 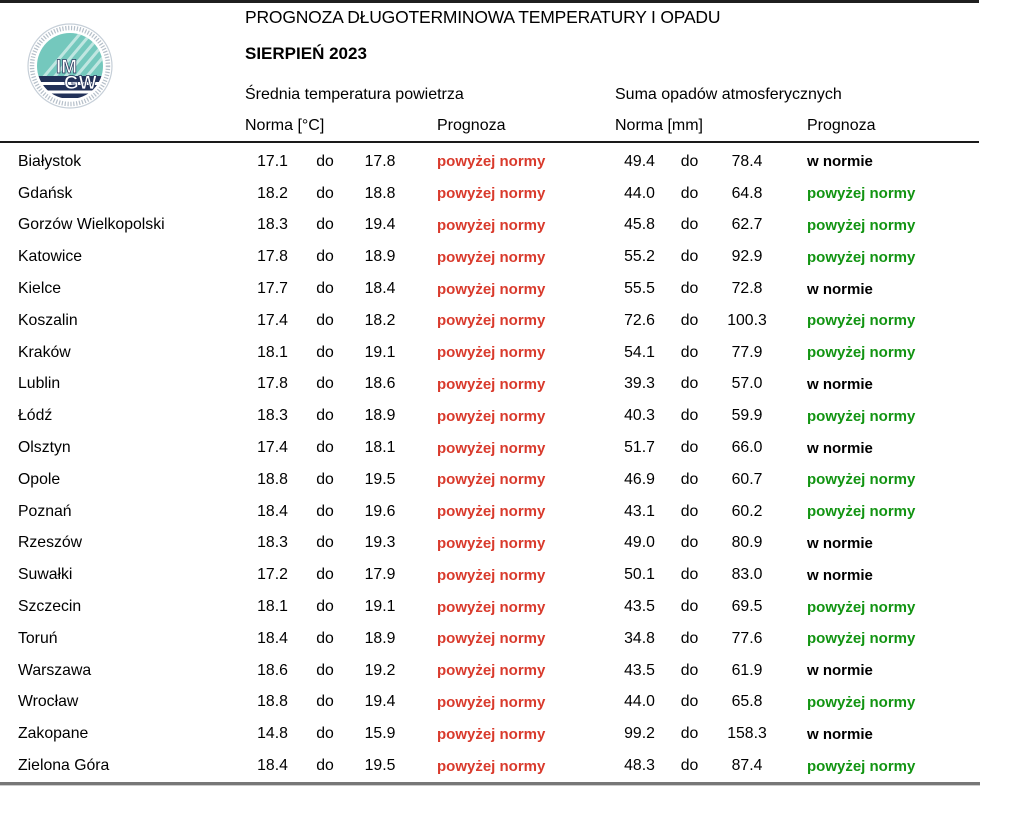 What do you see at coordinates (747, 543) in the screenshot?
I see `precip-norm-high: 80.9` at bounding box center [747, 543].